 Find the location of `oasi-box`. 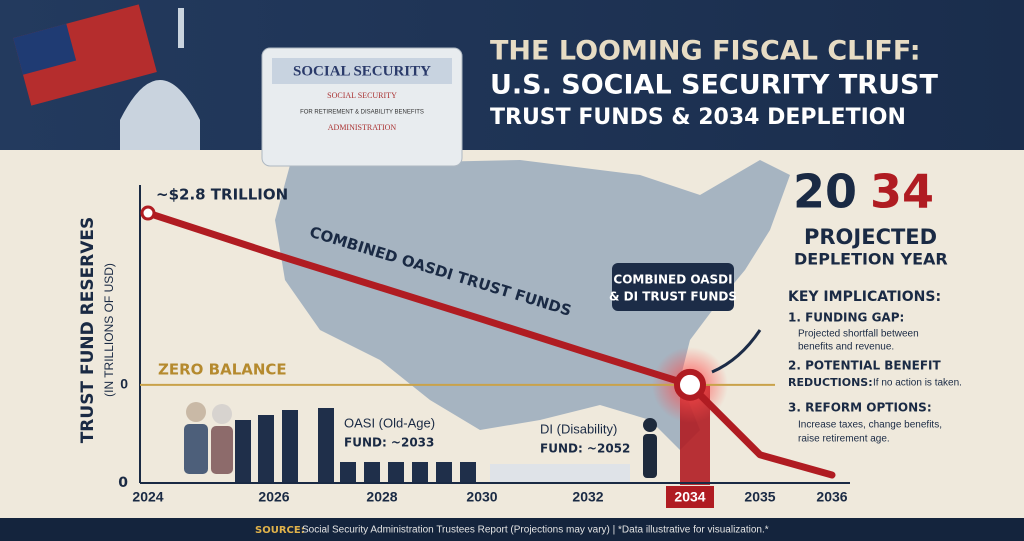

oasi-box is located at coordinates (391, 434).